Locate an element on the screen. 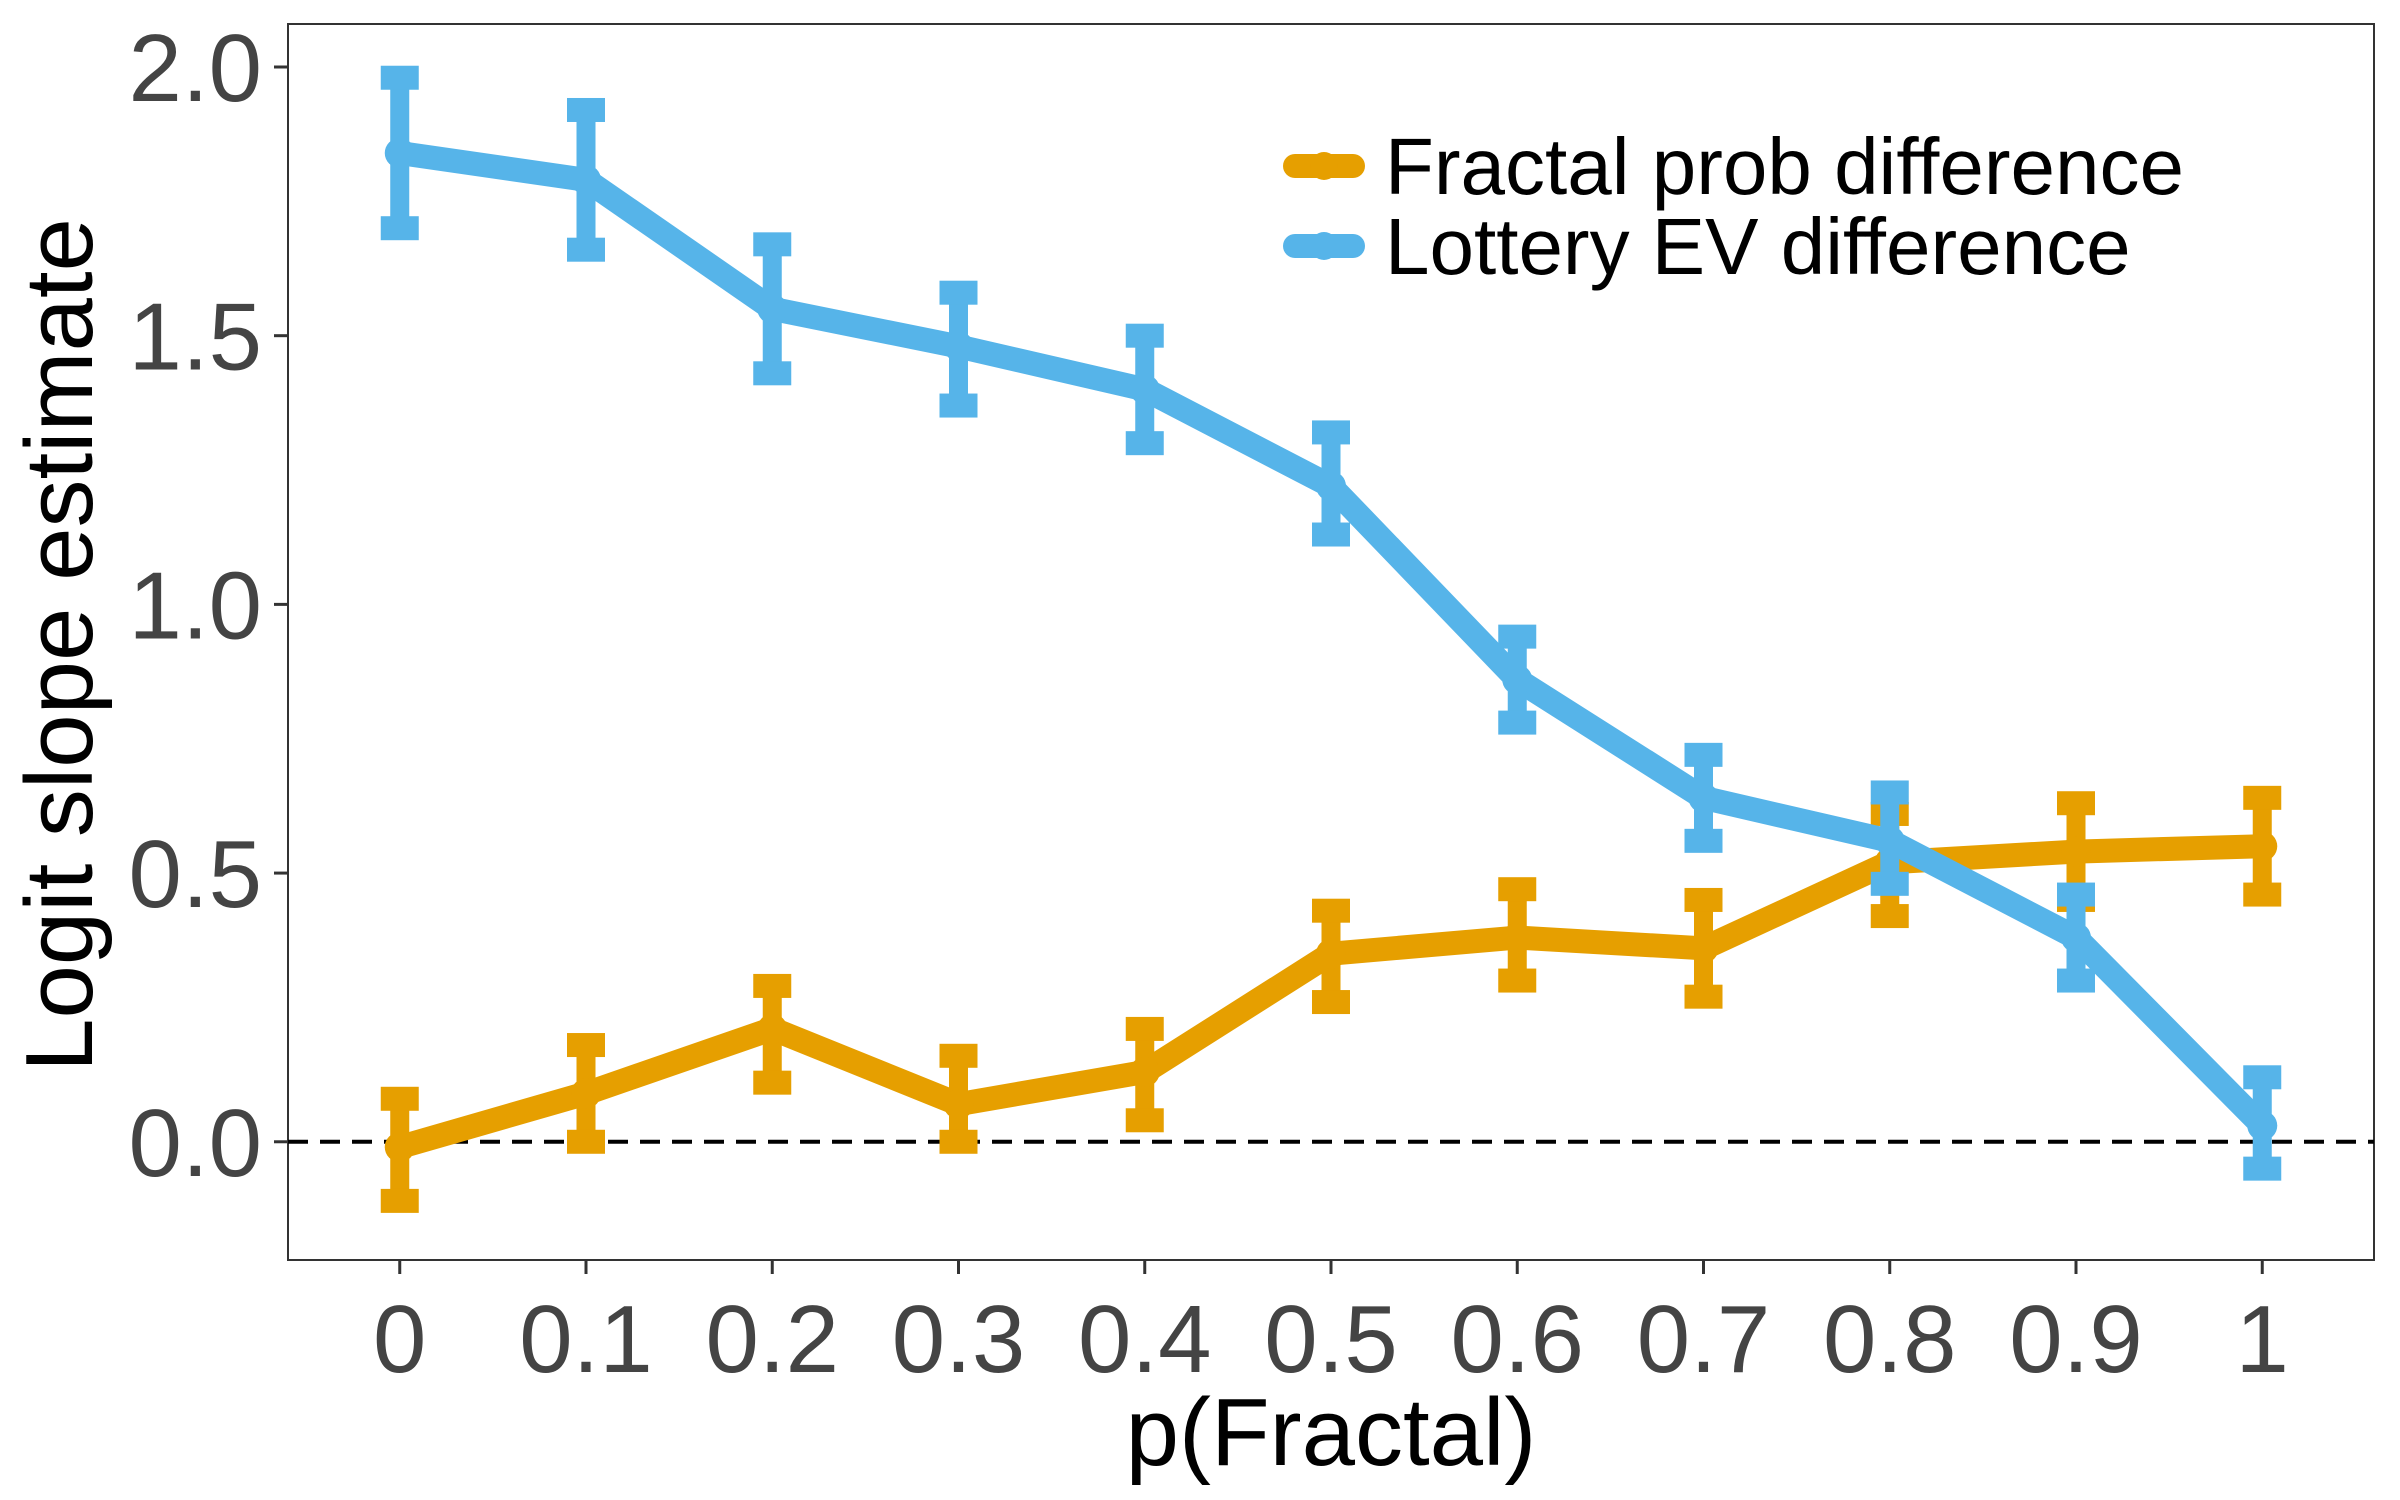  x-tick-label: 0 is located at coordinates (399, 1339).